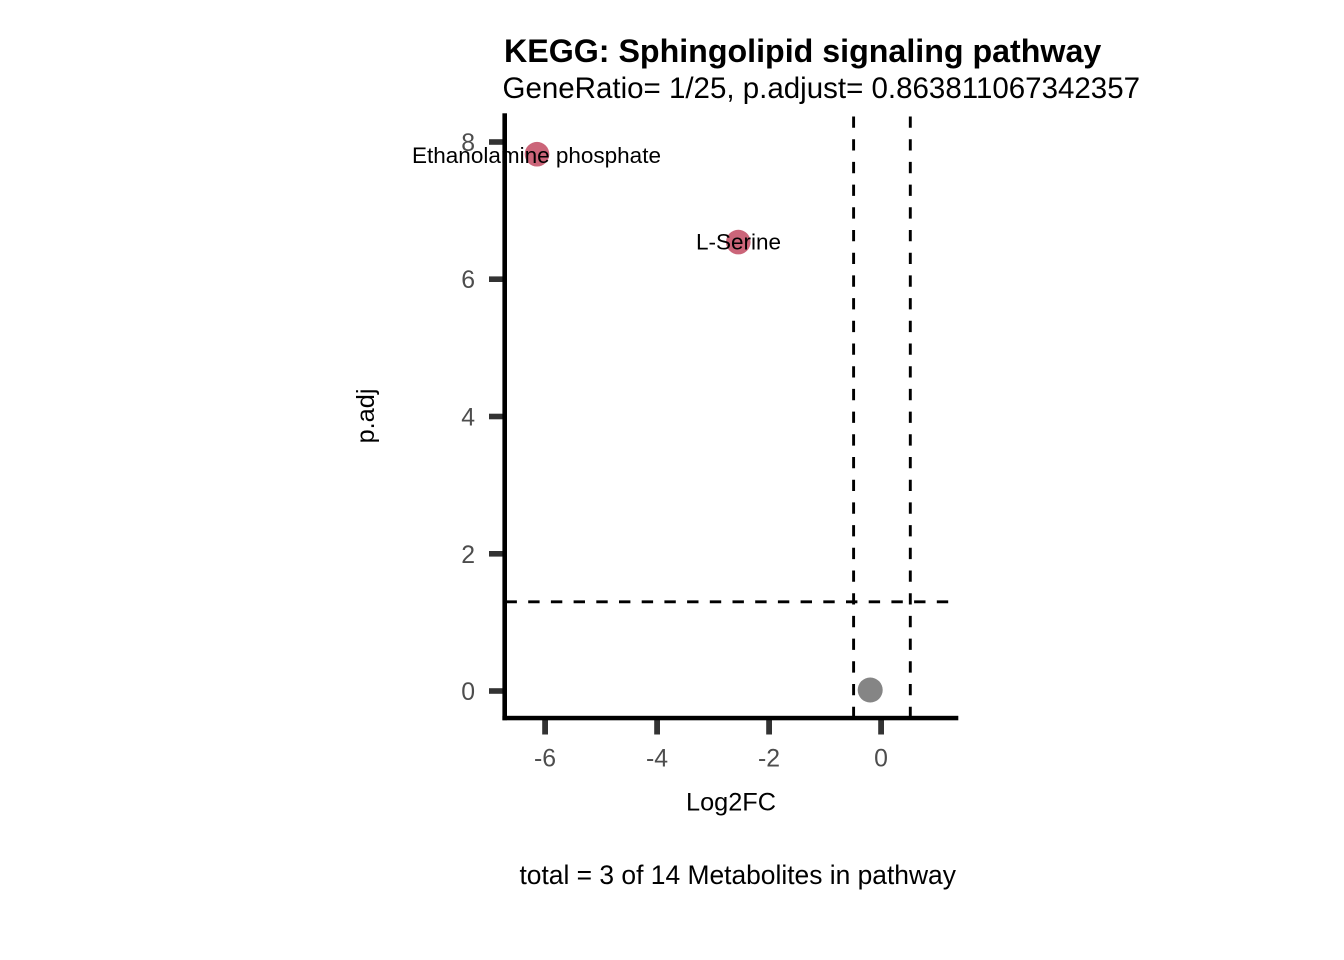  I want to click on svg-text: L-Serine, so click(738, 242).